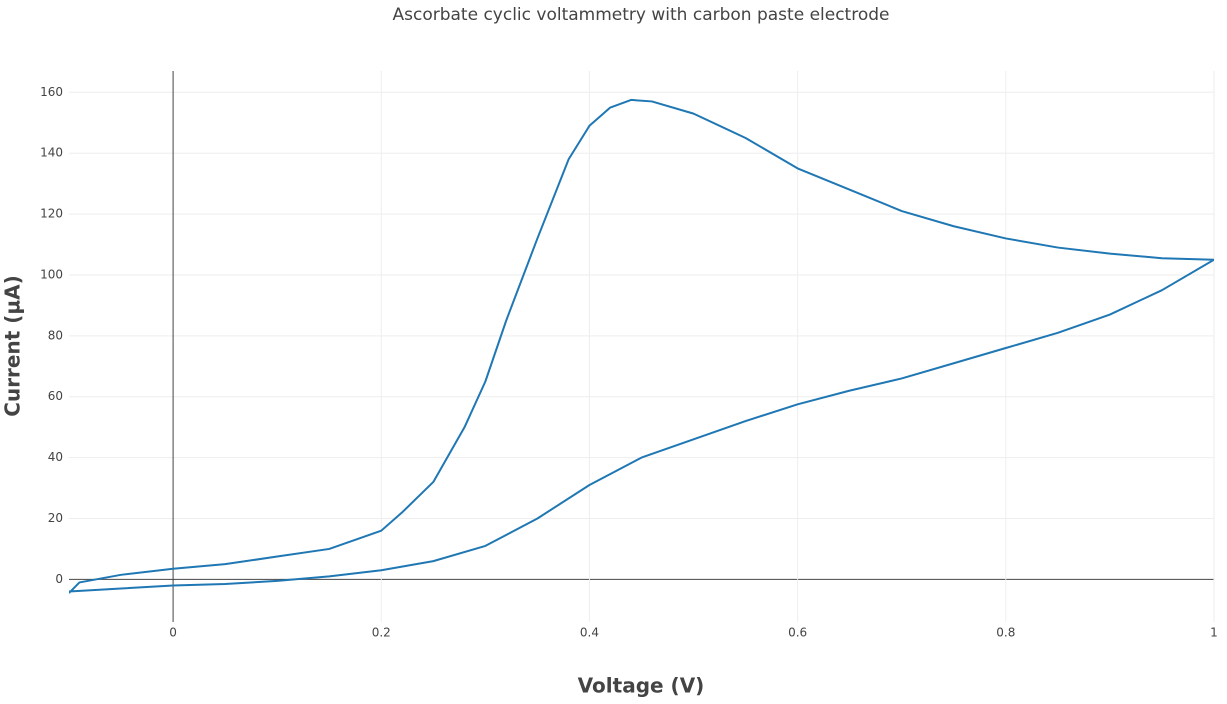 The image size is (1227, 704). What do you see at coordinates (173, 633) in the screenshot?
I see `x-tick-label: 0` at bounding box center [173, 633].